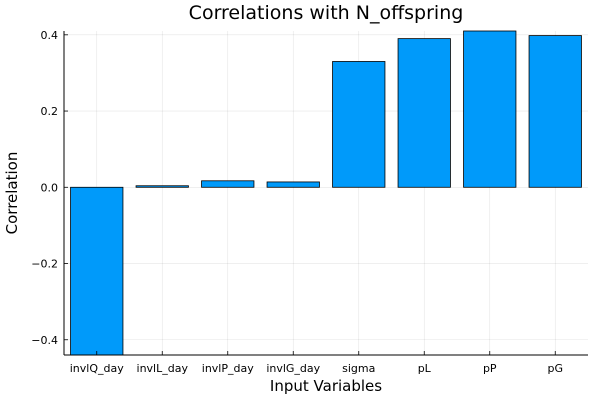 The height and width of the screenshot is (400, 600). I want to click on bar-pL, so click(424, 113).